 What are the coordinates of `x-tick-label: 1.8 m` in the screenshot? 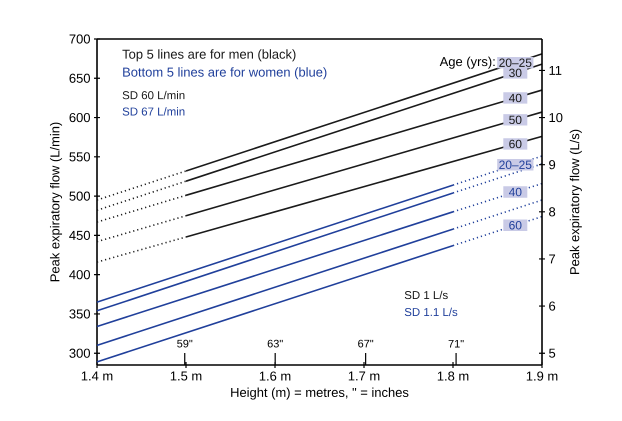 It's located at (453, 376).